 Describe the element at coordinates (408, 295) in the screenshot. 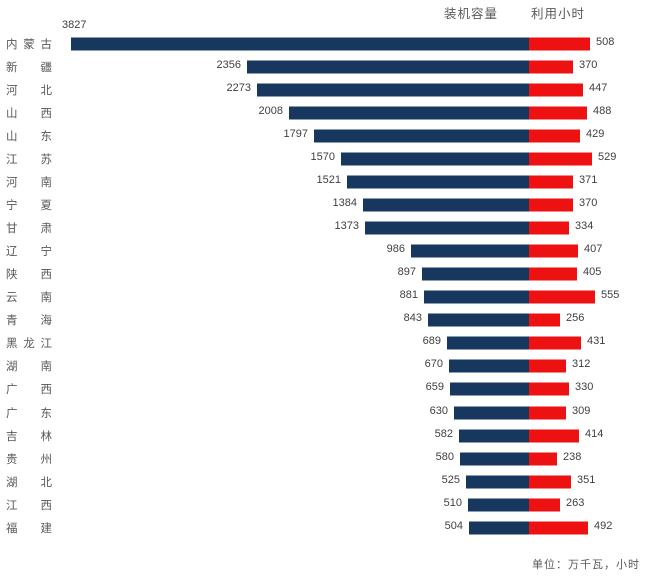

I see `capacity-value-label: 881` at that location.